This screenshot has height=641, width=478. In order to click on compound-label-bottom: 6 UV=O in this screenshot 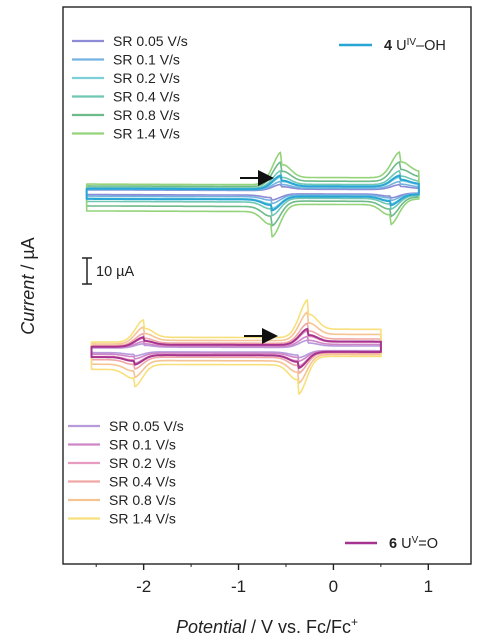, I will do `click(391, 544)`.